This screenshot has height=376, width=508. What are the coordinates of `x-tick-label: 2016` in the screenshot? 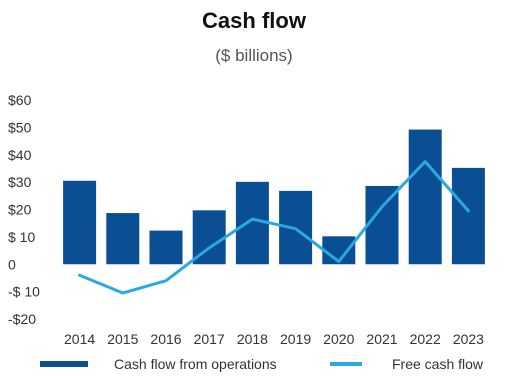 It's located at (165, 339).